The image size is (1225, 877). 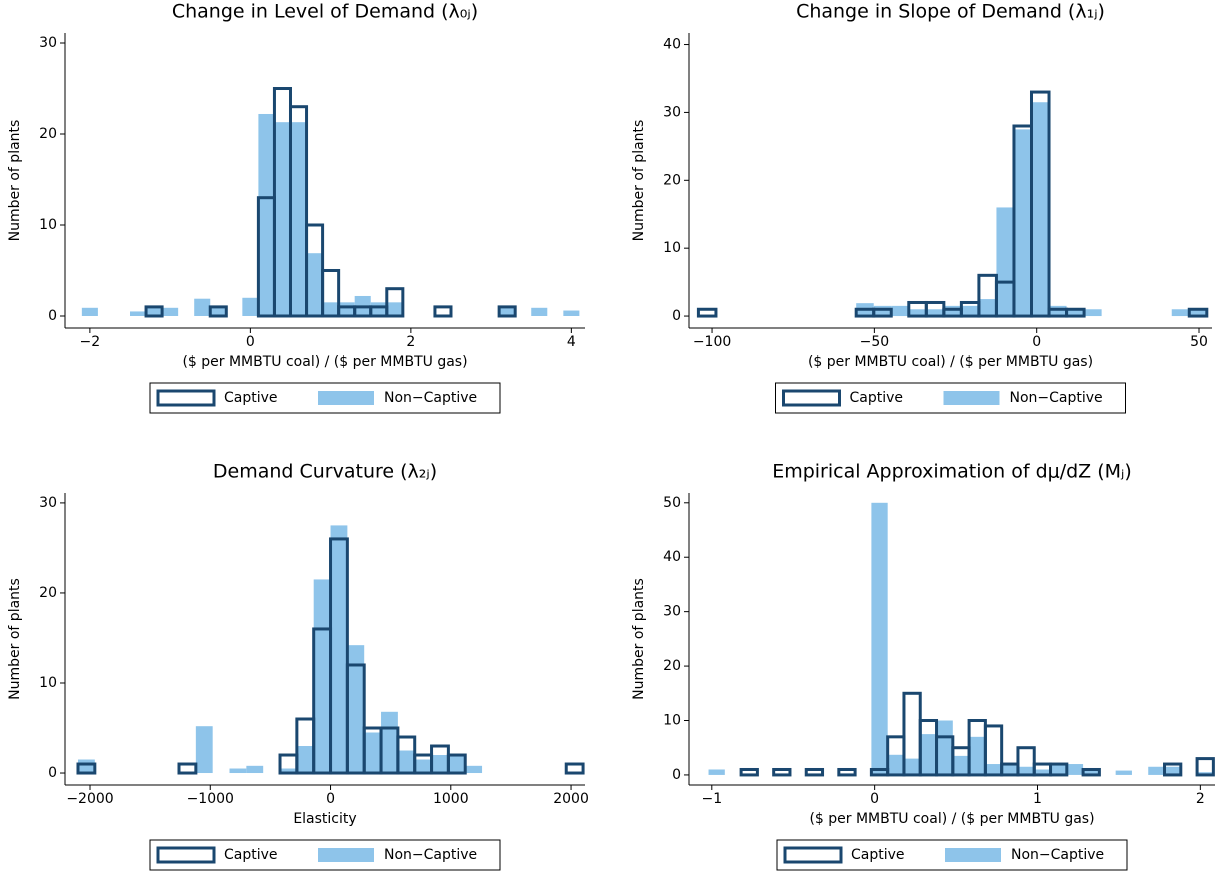 What do you see at coordinates (712, 342) in the screenshot?
I see `x-tick-label: −100` at bounding box center [712, 342].